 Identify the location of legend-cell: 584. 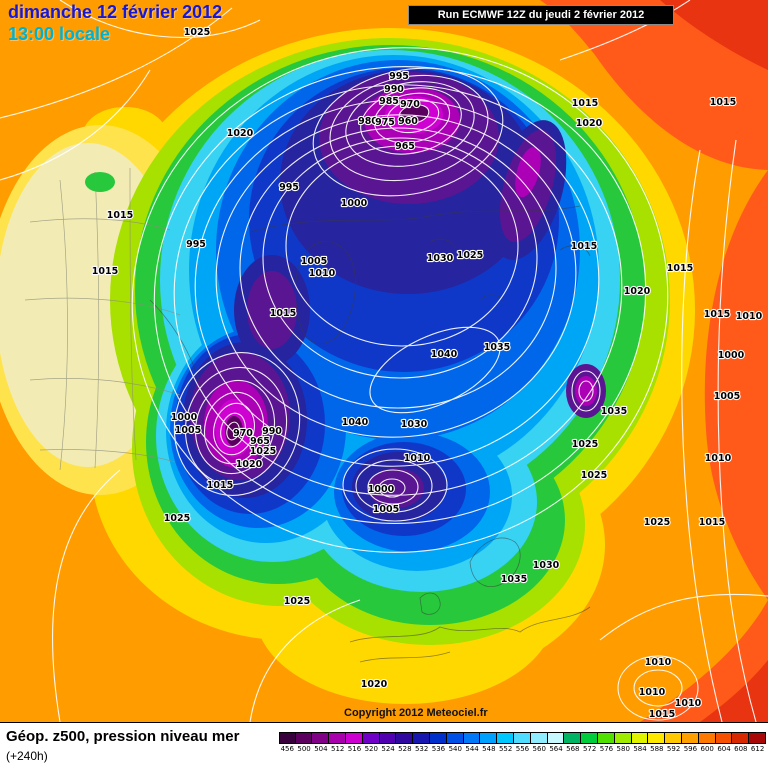
(640, 743).